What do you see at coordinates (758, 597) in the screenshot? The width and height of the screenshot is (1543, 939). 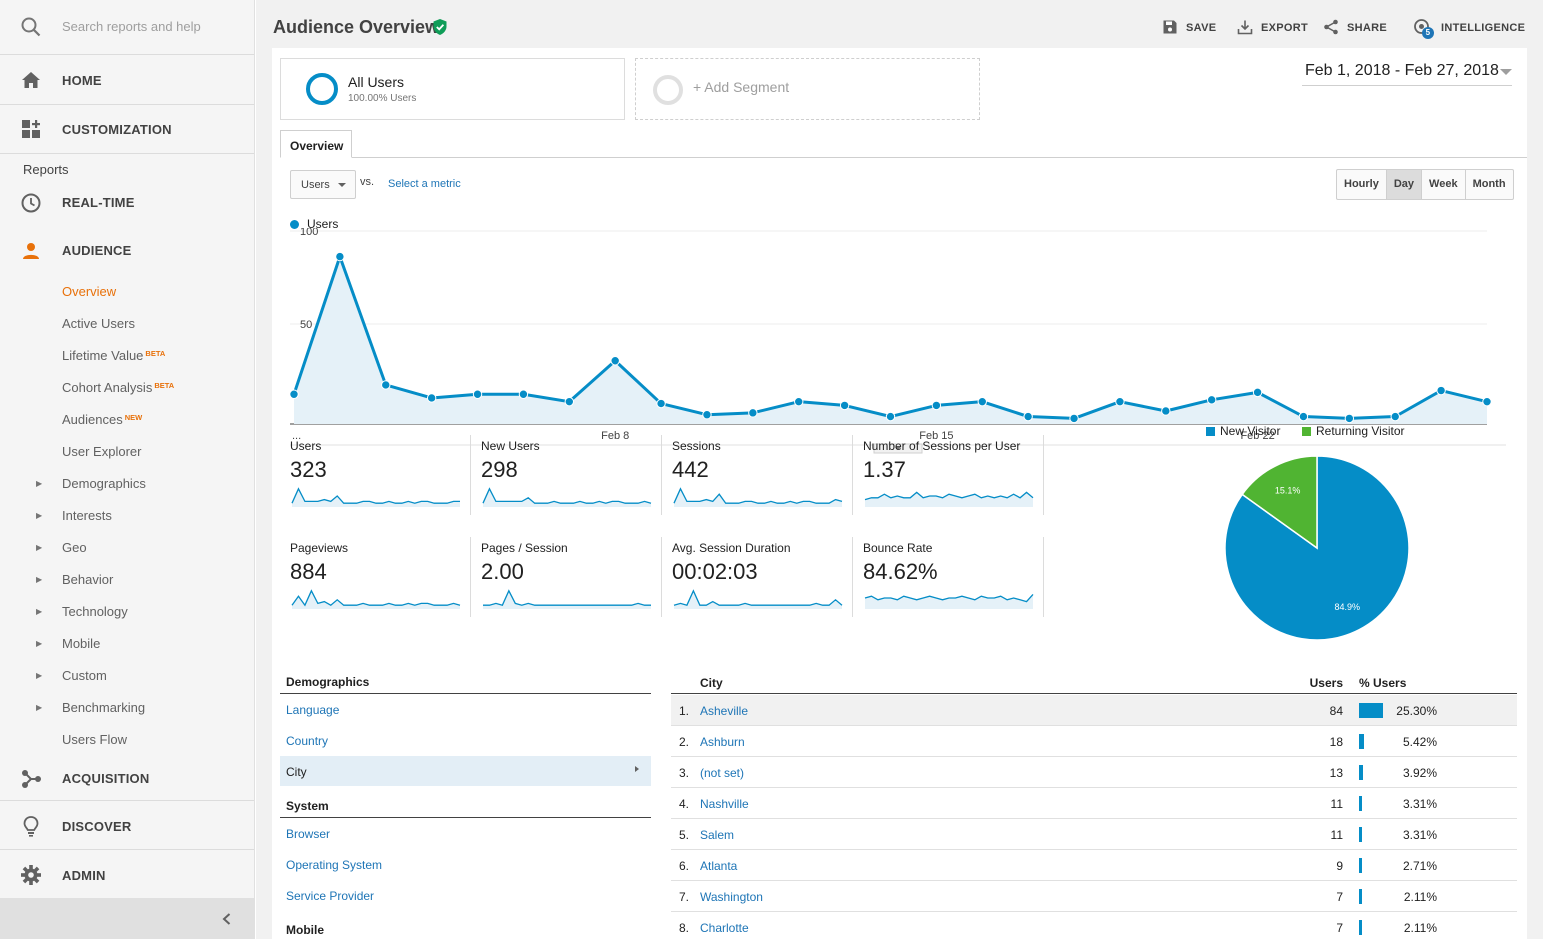 I see `sparkline-line` at bounding box center [758, 597].